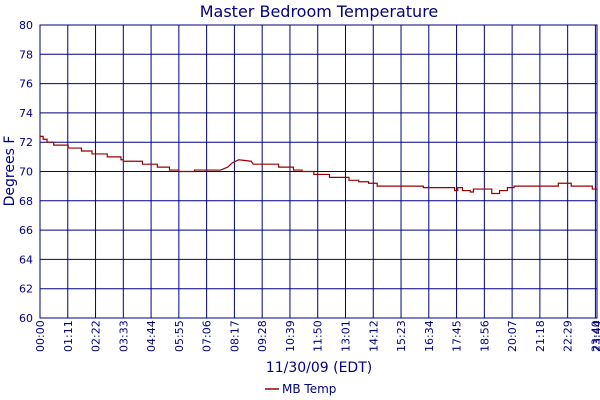  Describe the element at coordinates (373, 336) in the screenshot. I see `x-tick-label: 14:12` at that location.